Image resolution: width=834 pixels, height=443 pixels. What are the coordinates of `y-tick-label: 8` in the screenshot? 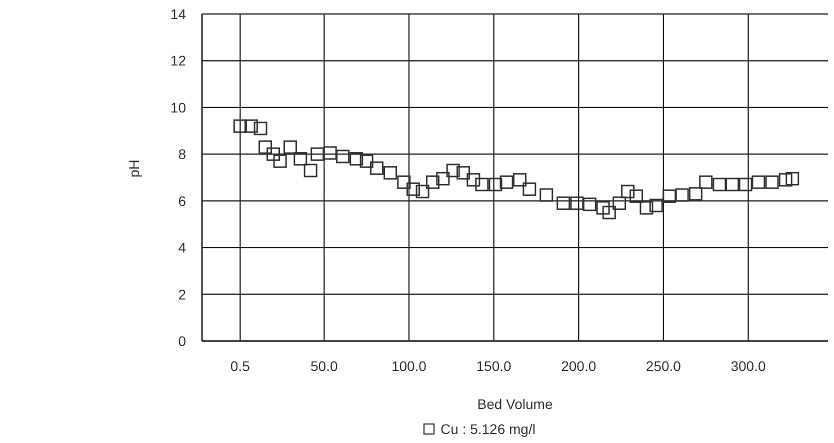 It's located at (182, 154).